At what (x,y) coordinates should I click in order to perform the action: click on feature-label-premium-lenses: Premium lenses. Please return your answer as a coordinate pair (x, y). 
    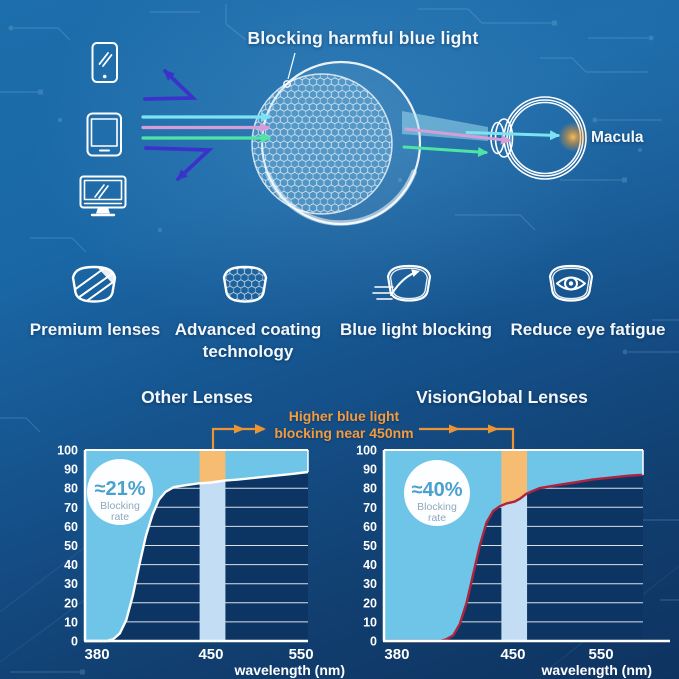
    Looking at the image, I should click on (95, 329).